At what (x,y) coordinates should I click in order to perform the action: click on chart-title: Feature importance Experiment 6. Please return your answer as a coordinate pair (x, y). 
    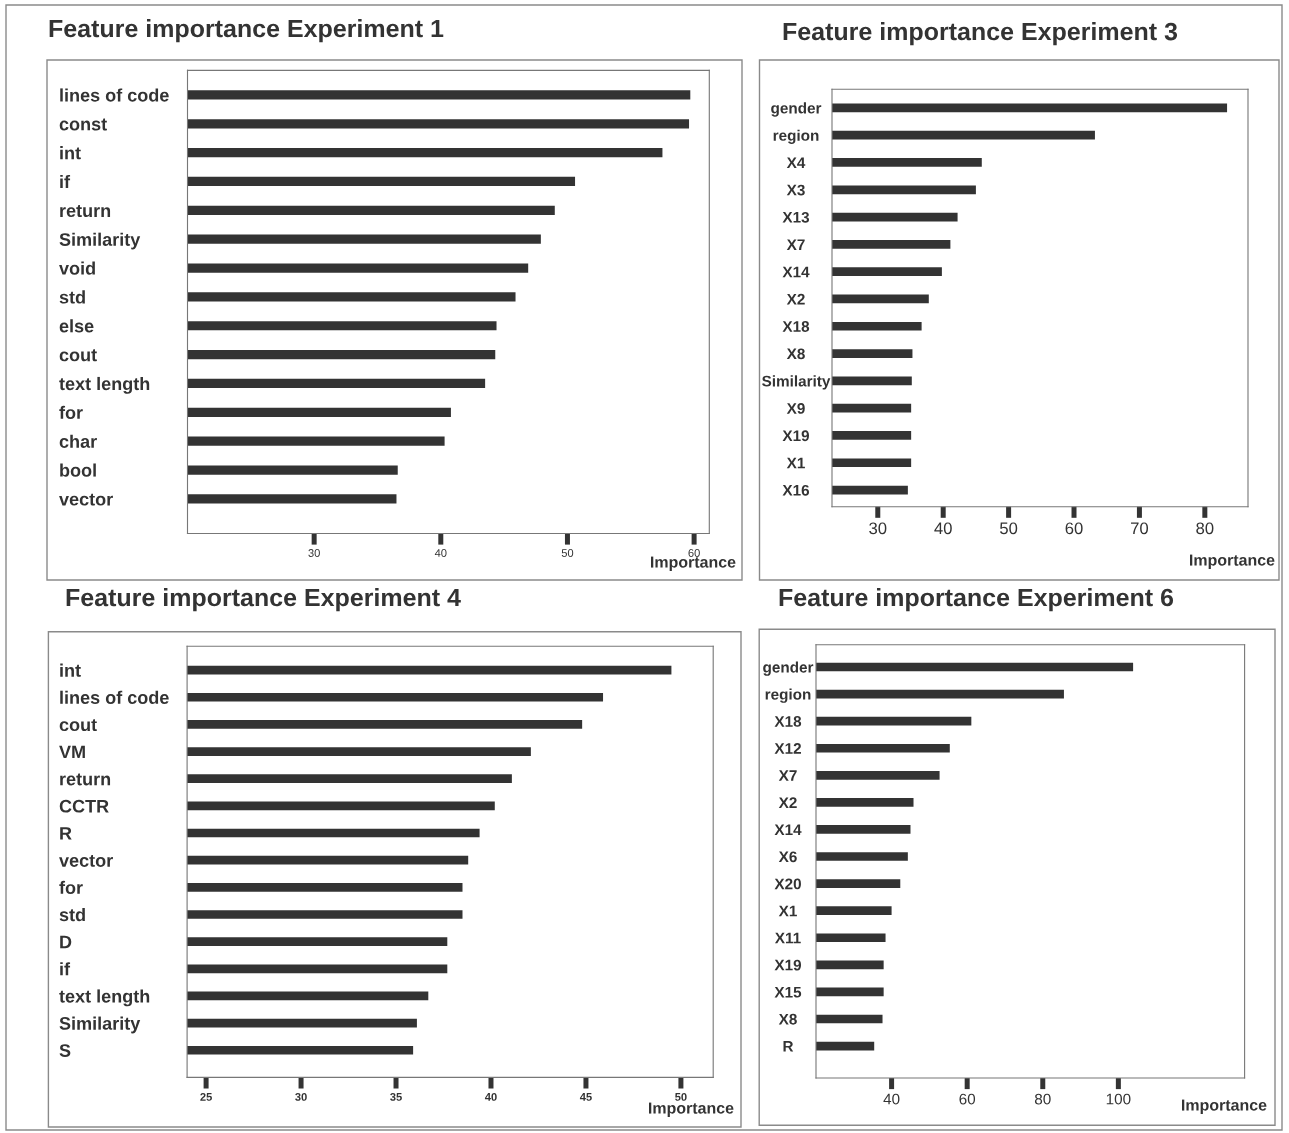
    Looking at the image, I should click on (976, 600).